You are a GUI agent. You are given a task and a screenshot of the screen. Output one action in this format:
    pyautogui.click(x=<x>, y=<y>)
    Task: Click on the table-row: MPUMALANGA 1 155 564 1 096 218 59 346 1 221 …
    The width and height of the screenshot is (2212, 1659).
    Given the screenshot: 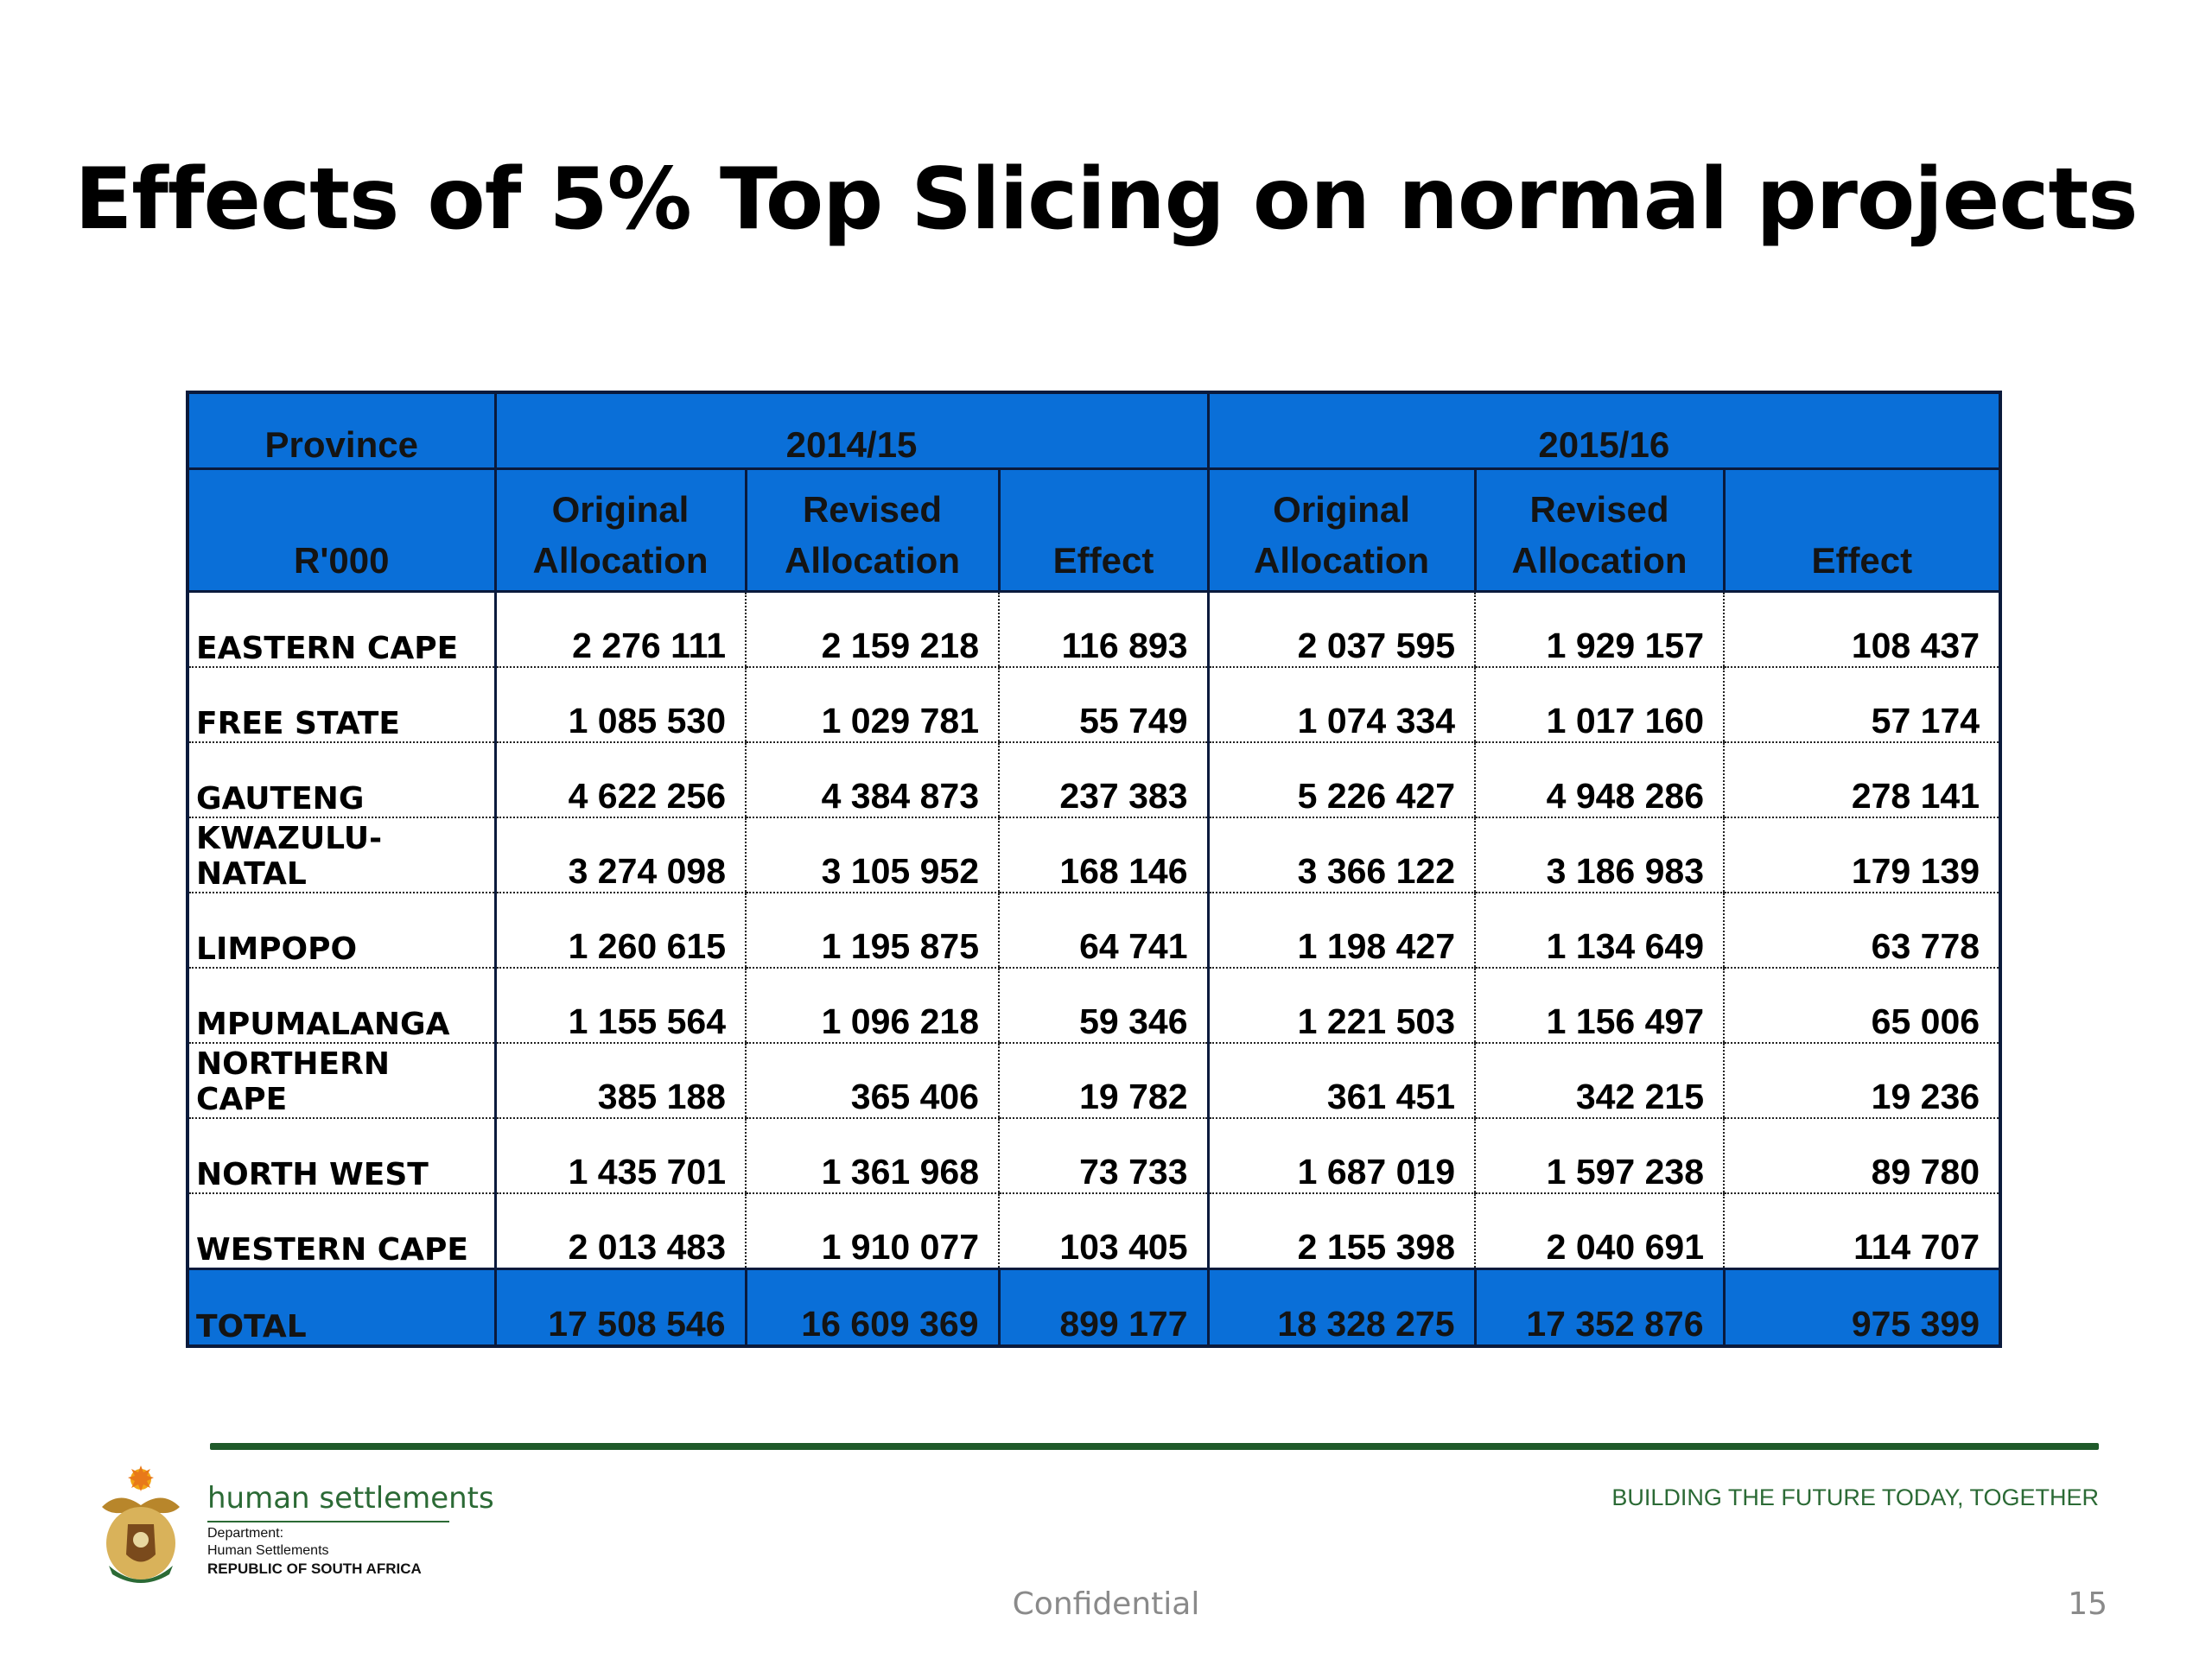 What is the action you would take?
    pyautogui.click(x=1094, y=1006)
    